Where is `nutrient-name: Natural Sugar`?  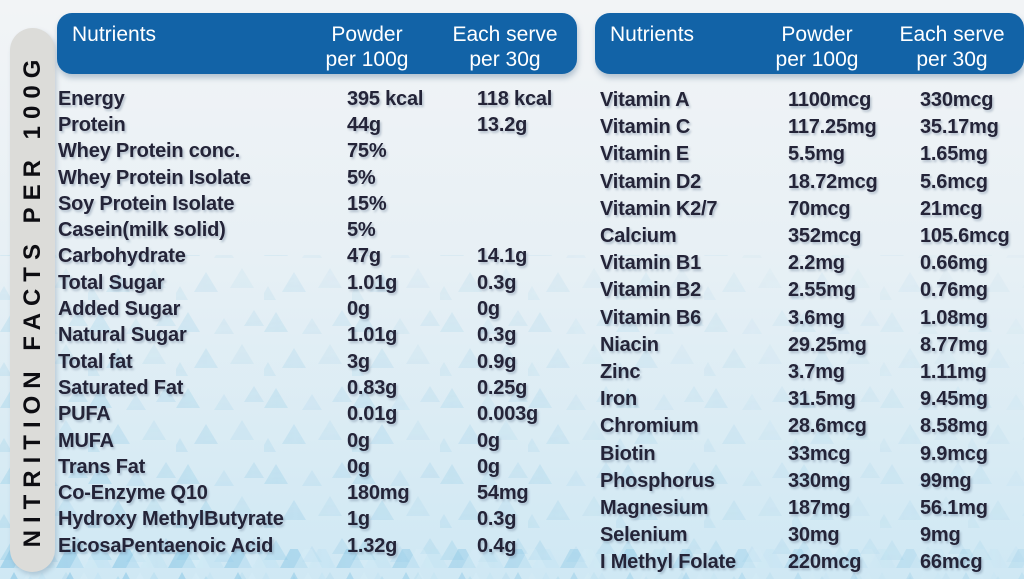
nutrient-name: Natural Sugar is located at coordinates (122, 335).